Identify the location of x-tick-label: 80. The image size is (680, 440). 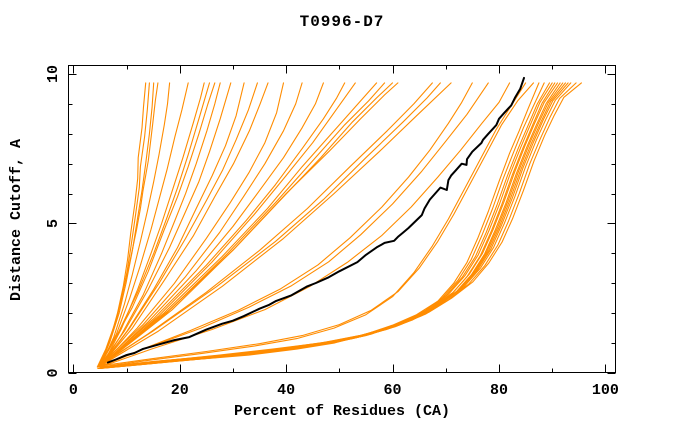
(499, 390).